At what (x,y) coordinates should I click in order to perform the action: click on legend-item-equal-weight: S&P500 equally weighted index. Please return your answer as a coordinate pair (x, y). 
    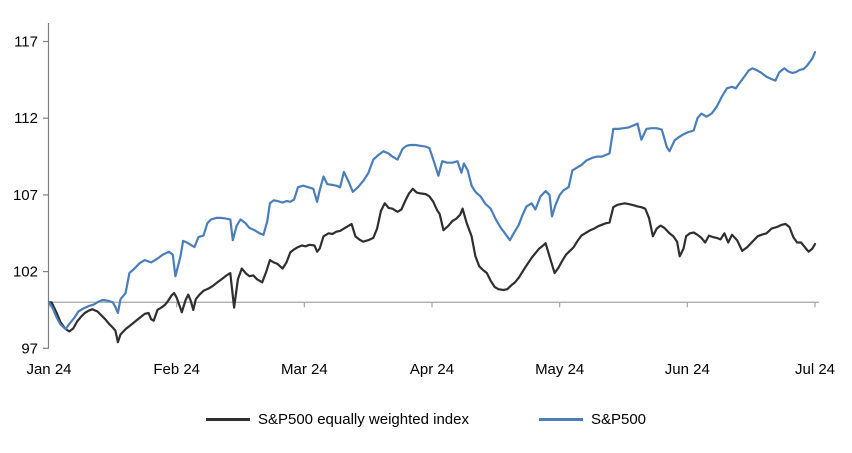
    Looking at the image, I should click on (337, 419).